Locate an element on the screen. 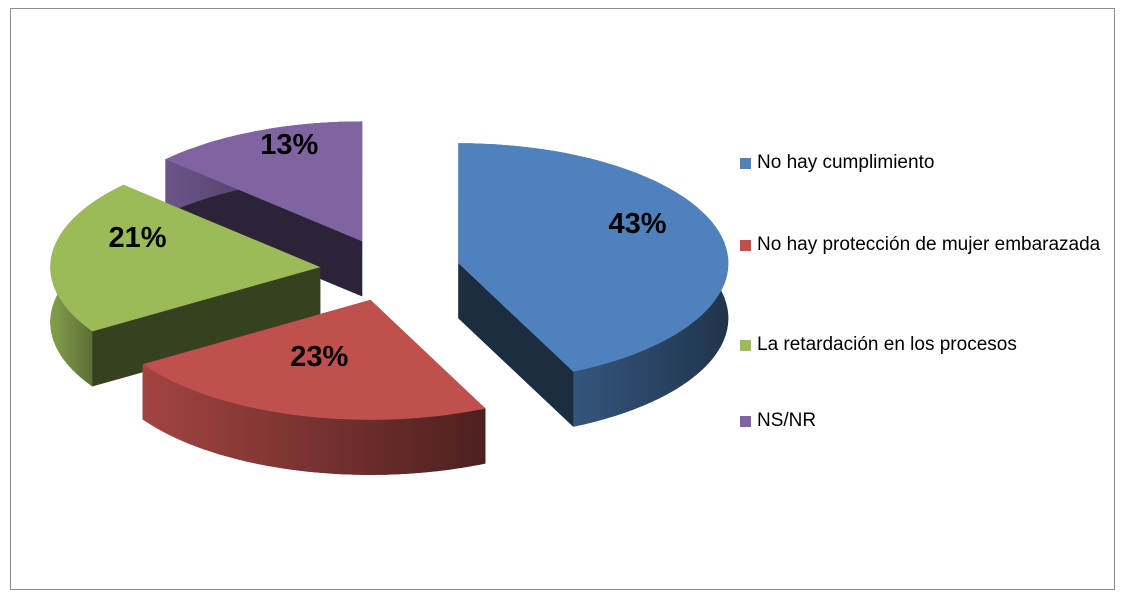 This screenshot has height=596, width=1124. legend-label: La retardación en los procesos is located at coordinates (887, 344).